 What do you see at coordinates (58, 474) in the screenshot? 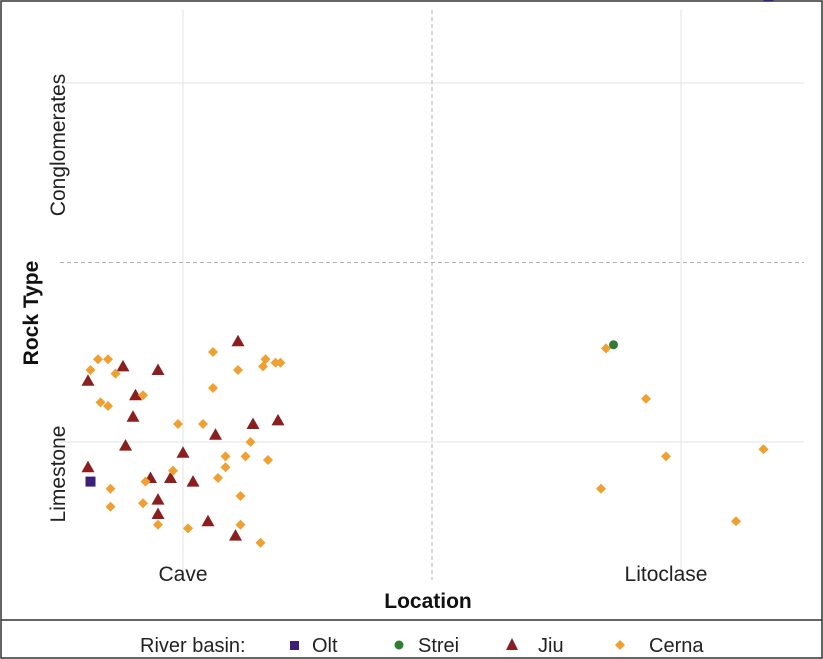
I see `y-tick-limestone: Limestone` at bounding box center [58, 474].